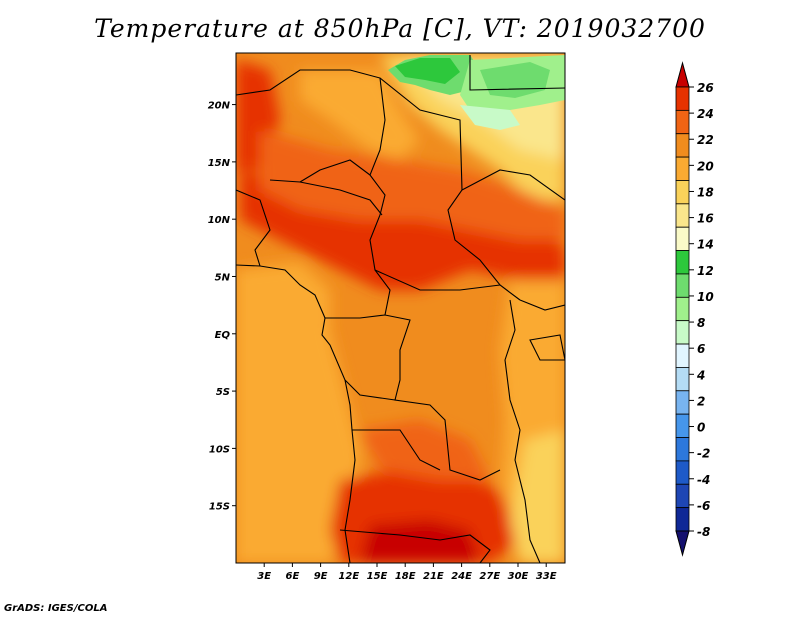  Describe the element at coordinates (705, 297) in the screenshot. I see `colorbar-label: 10` at that location.